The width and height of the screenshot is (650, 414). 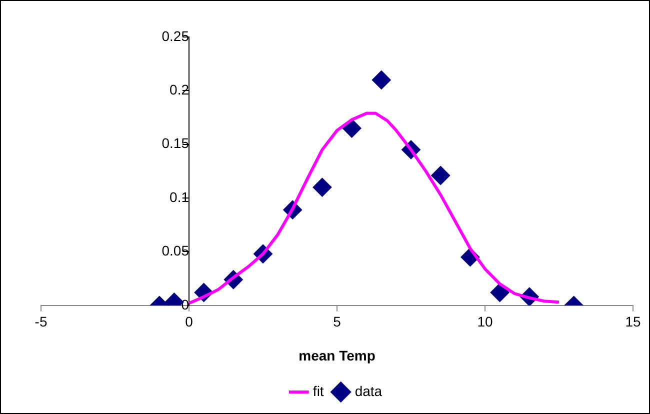 I want to click on x-tick-label: 15, so click(x=633, y=322).